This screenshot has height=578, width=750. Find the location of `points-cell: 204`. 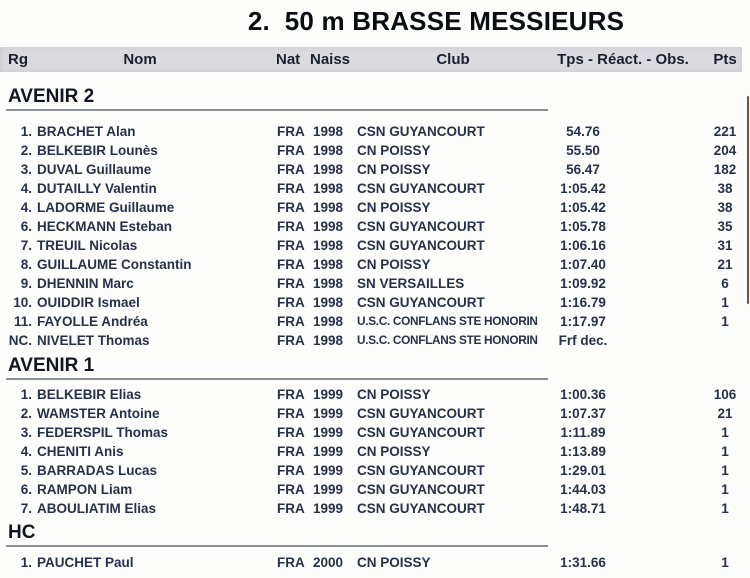

points-cell: 204 is located at coordinates (725, 150).